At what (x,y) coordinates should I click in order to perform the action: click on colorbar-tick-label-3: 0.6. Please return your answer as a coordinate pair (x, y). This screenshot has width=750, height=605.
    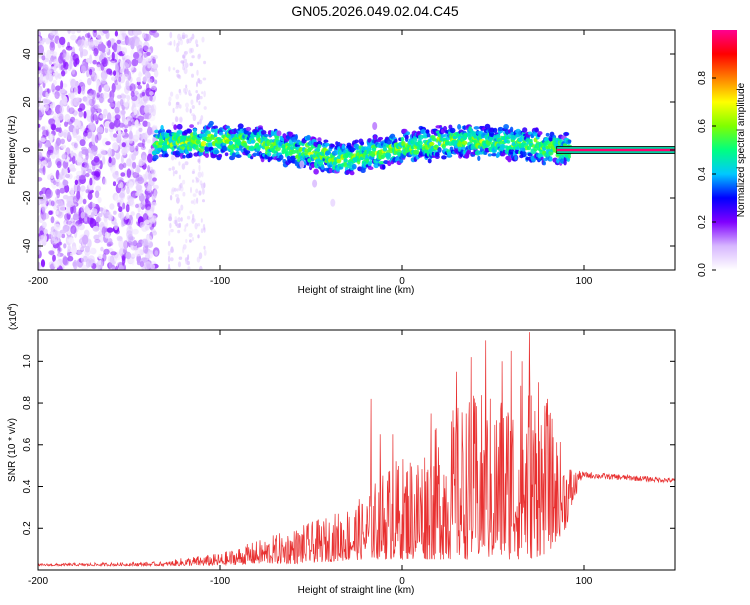
    Looking at the image, I should click on (702, 126).